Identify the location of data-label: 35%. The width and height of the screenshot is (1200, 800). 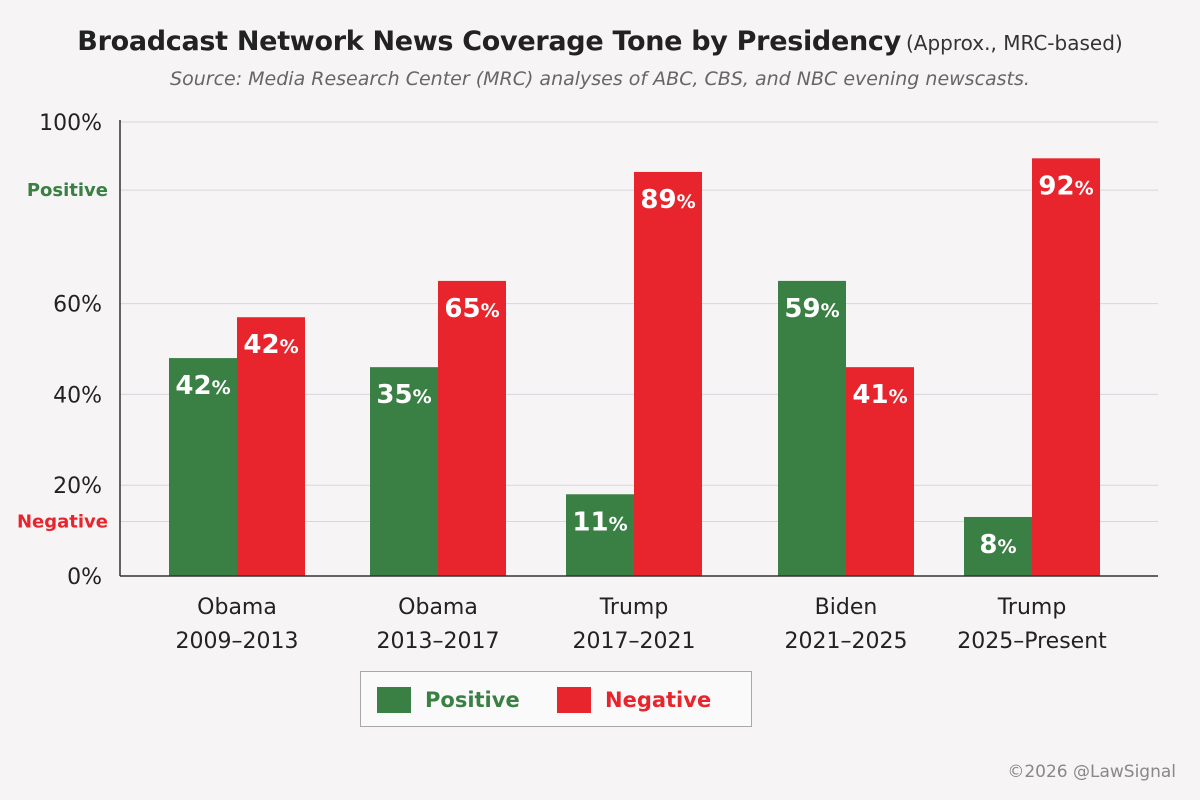
(403, 395).